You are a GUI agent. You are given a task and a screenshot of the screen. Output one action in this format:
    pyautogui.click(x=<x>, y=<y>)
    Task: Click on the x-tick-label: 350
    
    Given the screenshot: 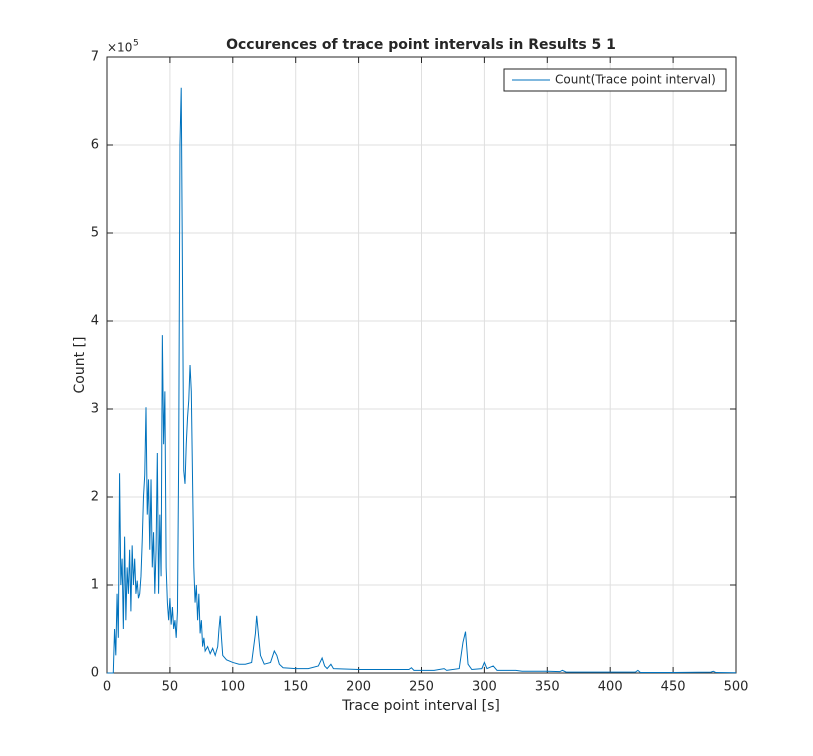 What is the action you would take?
    pyautogui.click(x=547, y=687)
    